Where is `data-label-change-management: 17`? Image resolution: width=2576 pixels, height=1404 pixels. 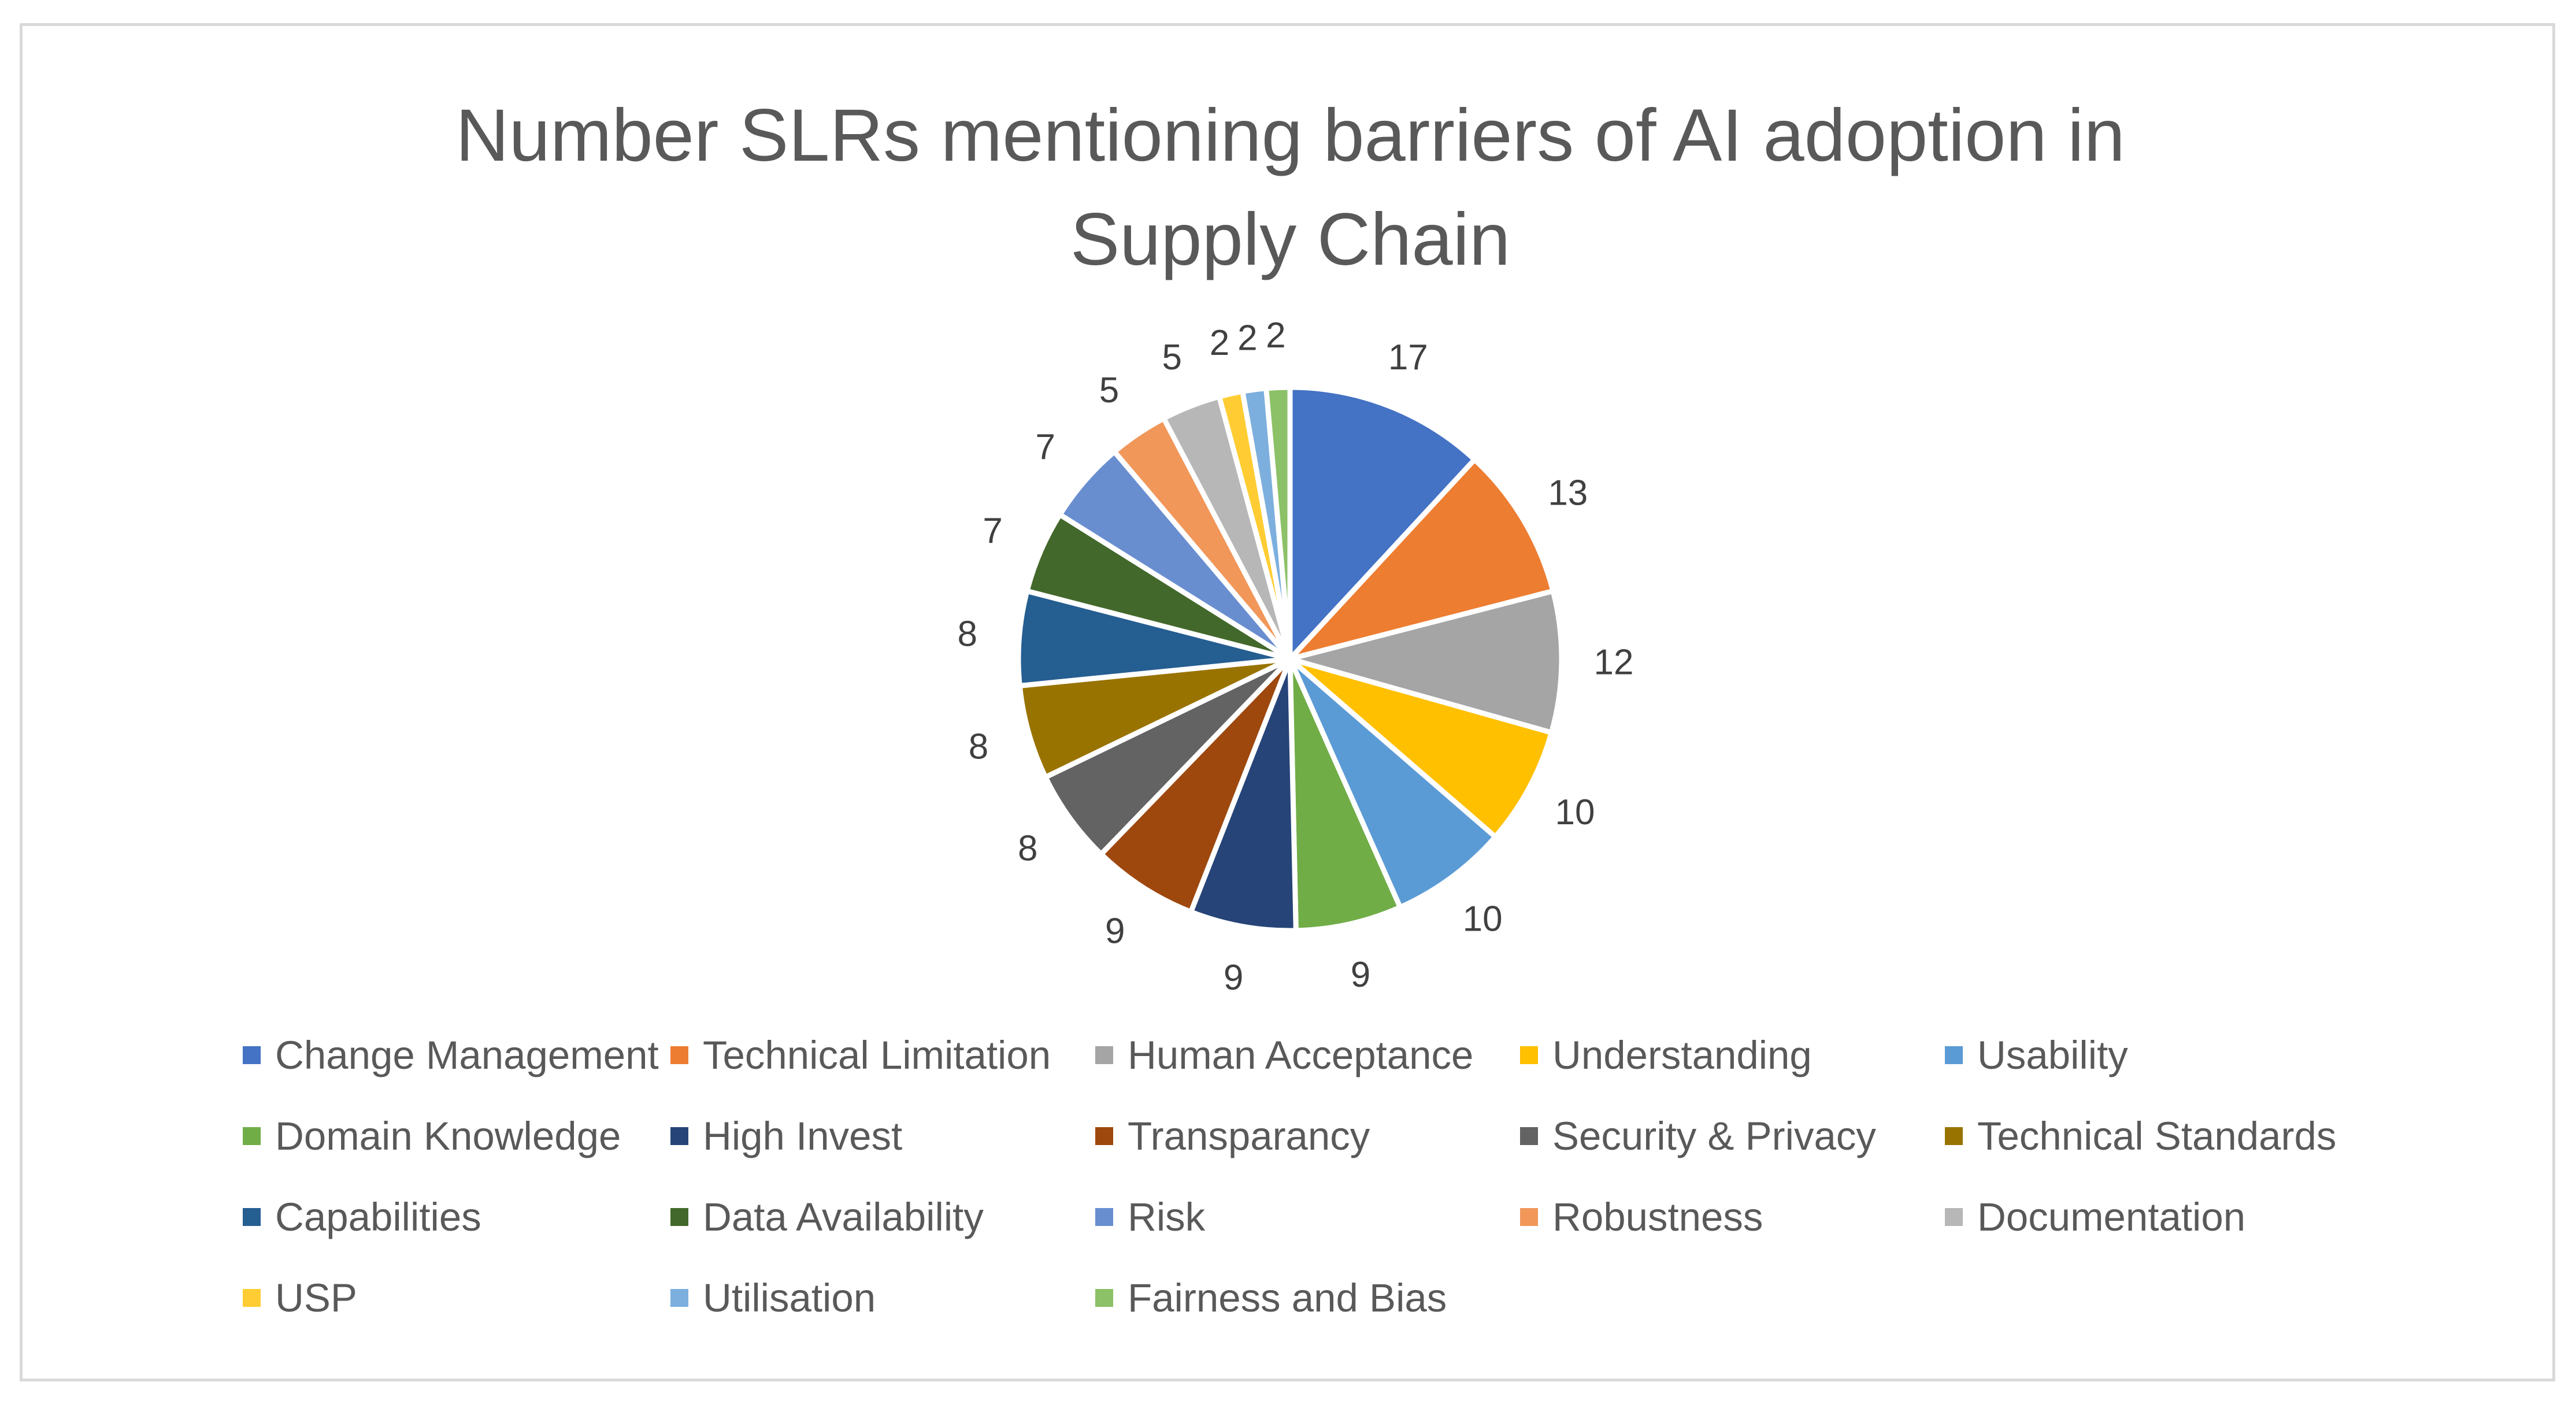 data-label-change-management: 17 is located at coordinates (1408, 357).